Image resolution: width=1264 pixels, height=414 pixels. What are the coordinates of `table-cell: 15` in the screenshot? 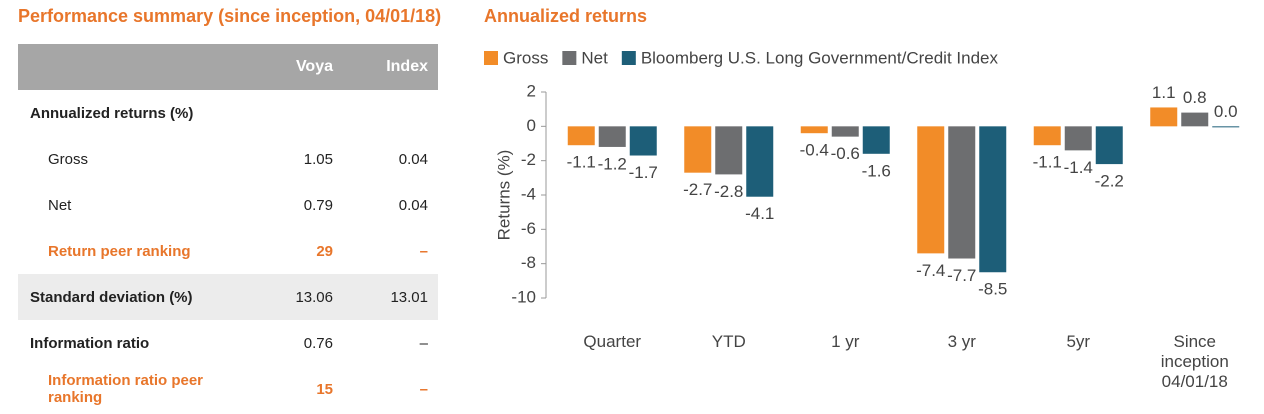 It's located at (324, 389).